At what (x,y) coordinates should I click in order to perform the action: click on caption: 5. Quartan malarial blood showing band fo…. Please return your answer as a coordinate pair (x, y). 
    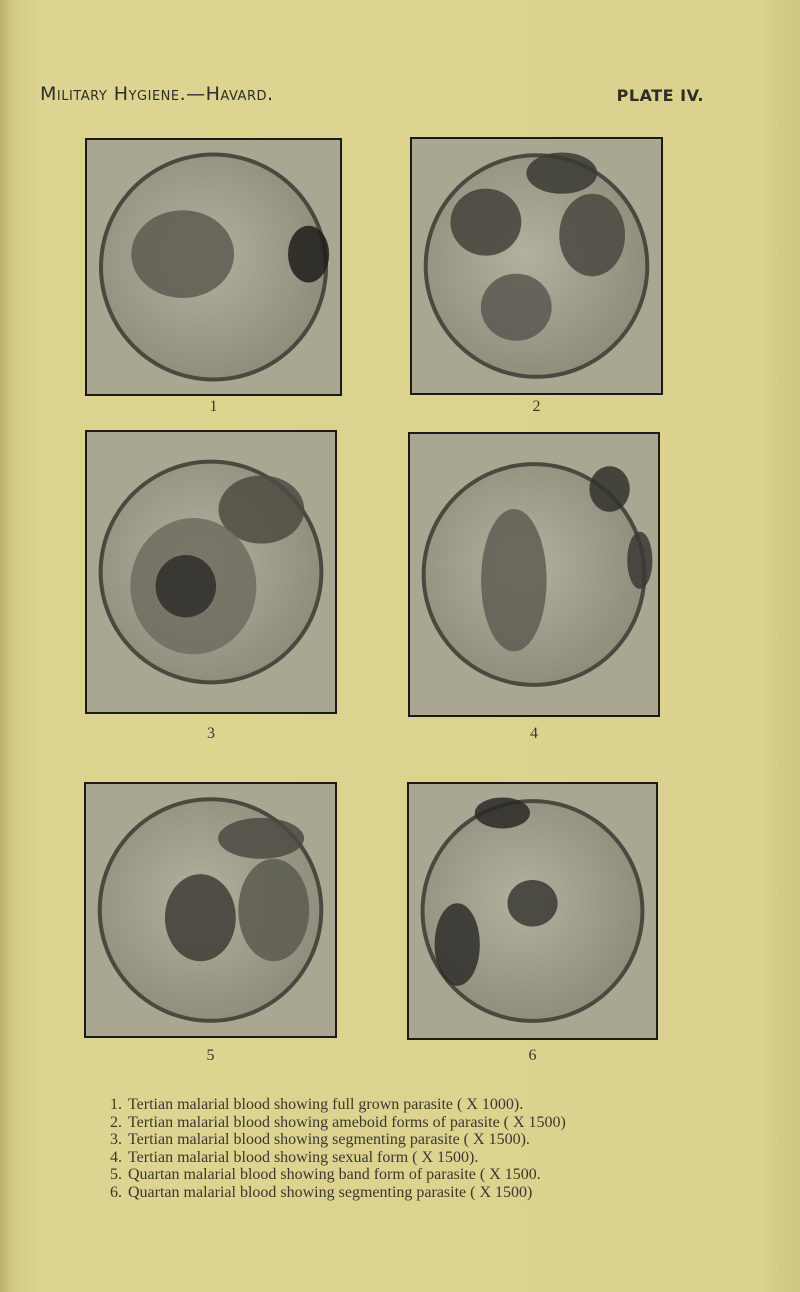
    Looking at the image, I should click on (333, 1175).